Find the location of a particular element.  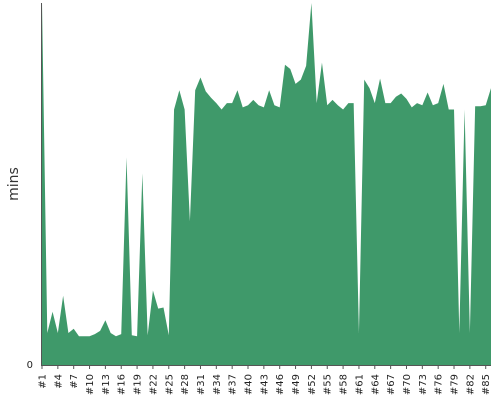

x-tick-label: #64 is located at coordinates (375, 384).